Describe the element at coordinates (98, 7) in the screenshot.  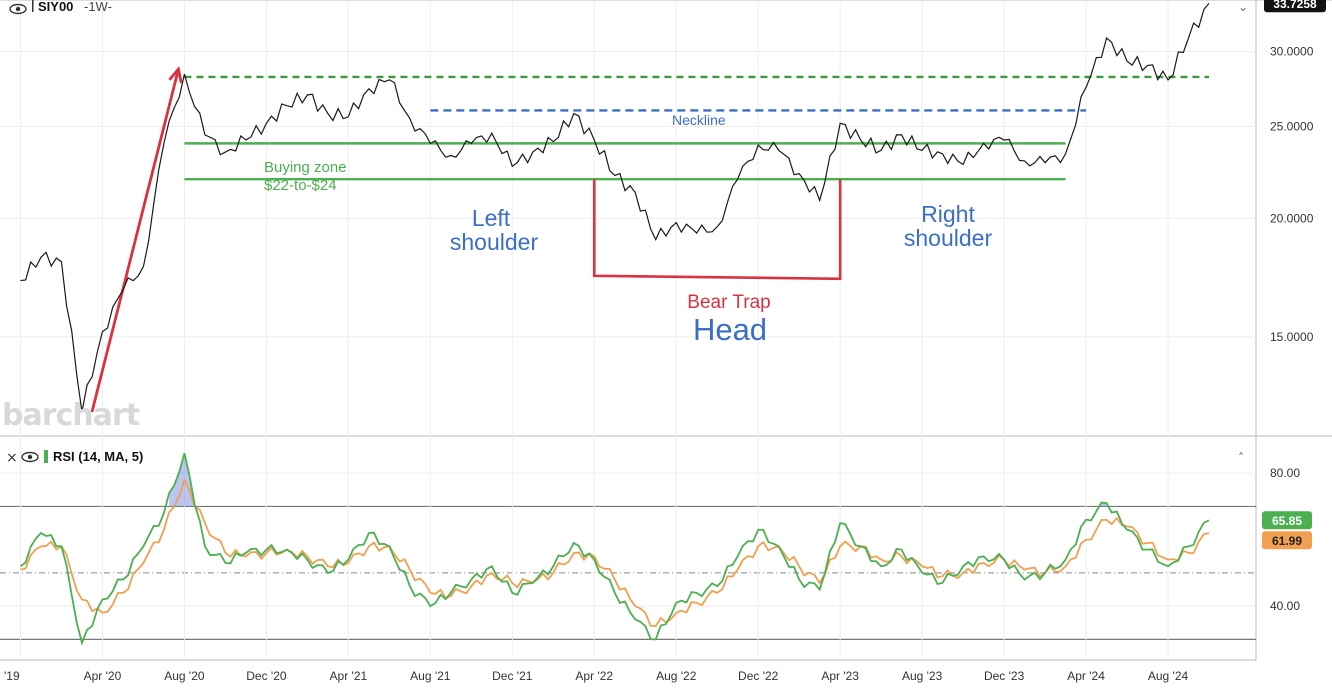
I see `interval-label: -1W-` at that location.